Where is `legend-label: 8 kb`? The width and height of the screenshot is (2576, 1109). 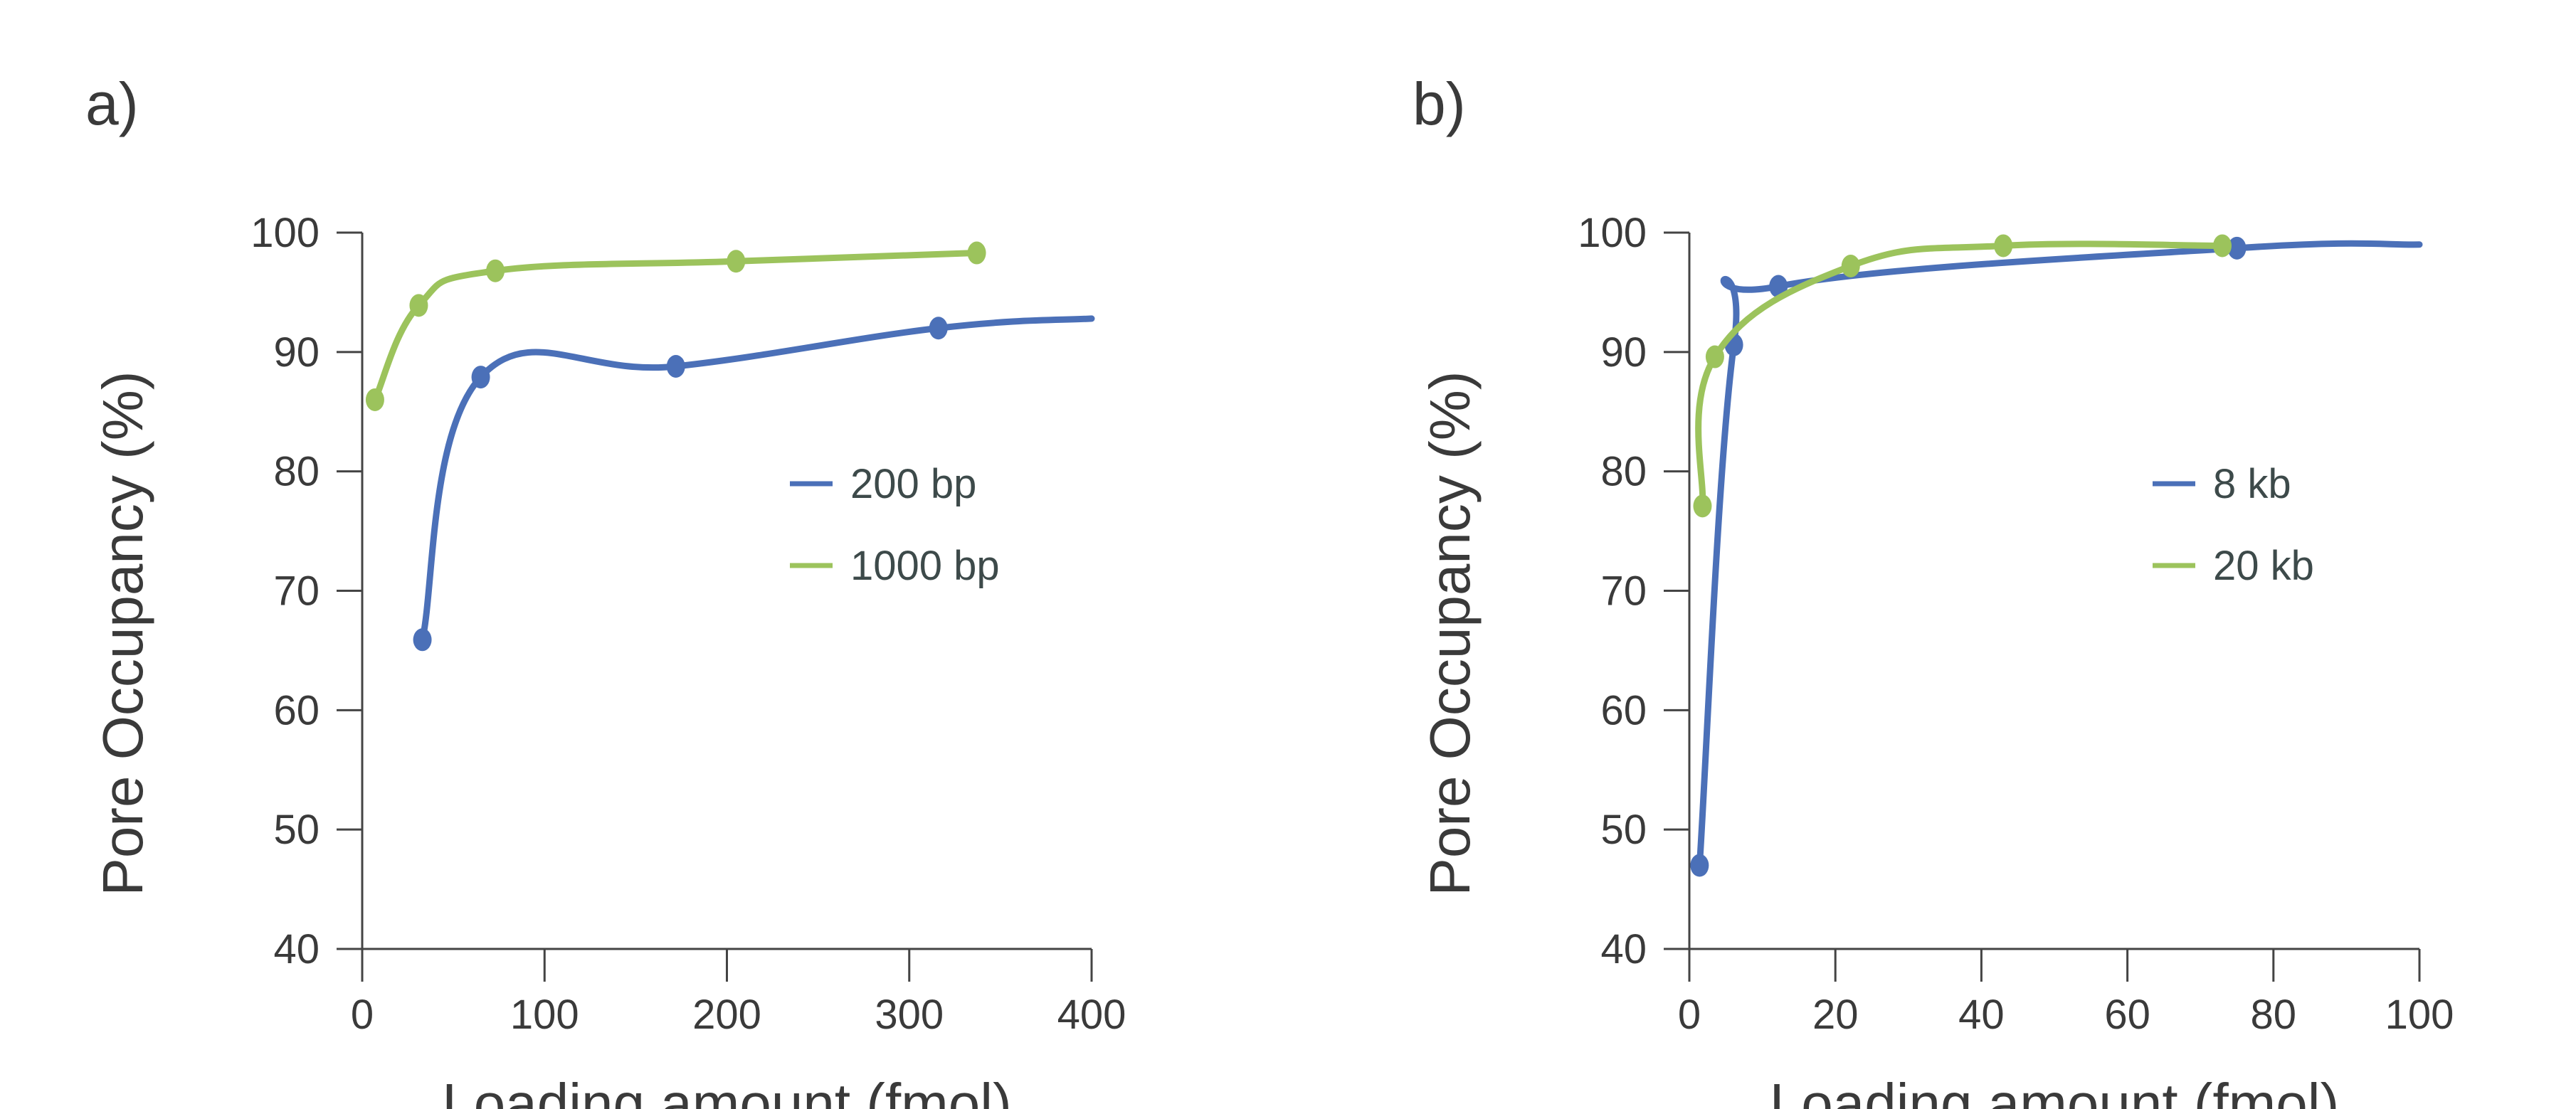 legend-label: 8 kb is located at coordinates (2252, 484).